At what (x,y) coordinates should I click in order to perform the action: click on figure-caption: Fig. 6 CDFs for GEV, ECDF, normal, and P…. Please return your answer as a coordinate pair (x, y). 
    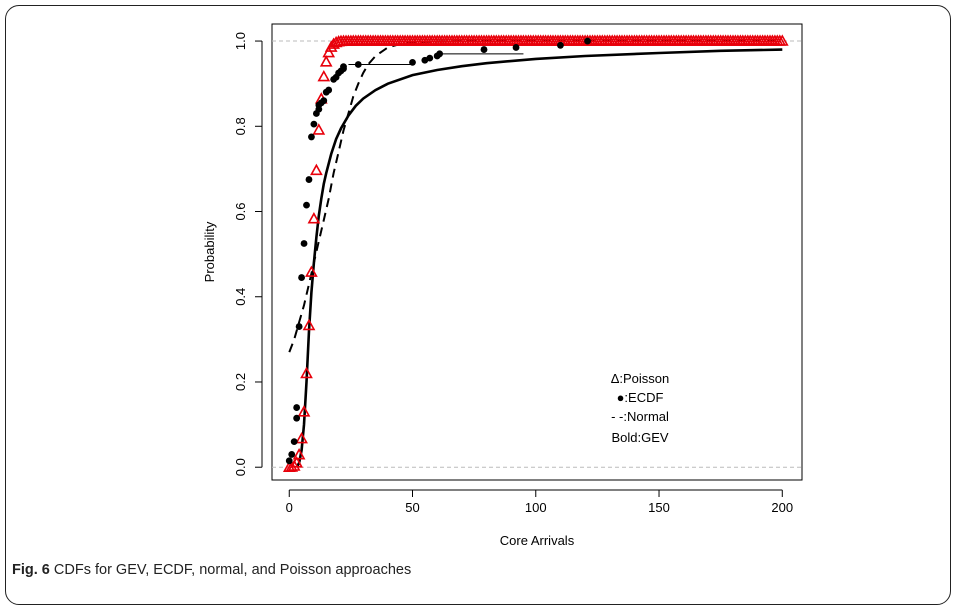
    Looking at the image, I should click on (211, 570).